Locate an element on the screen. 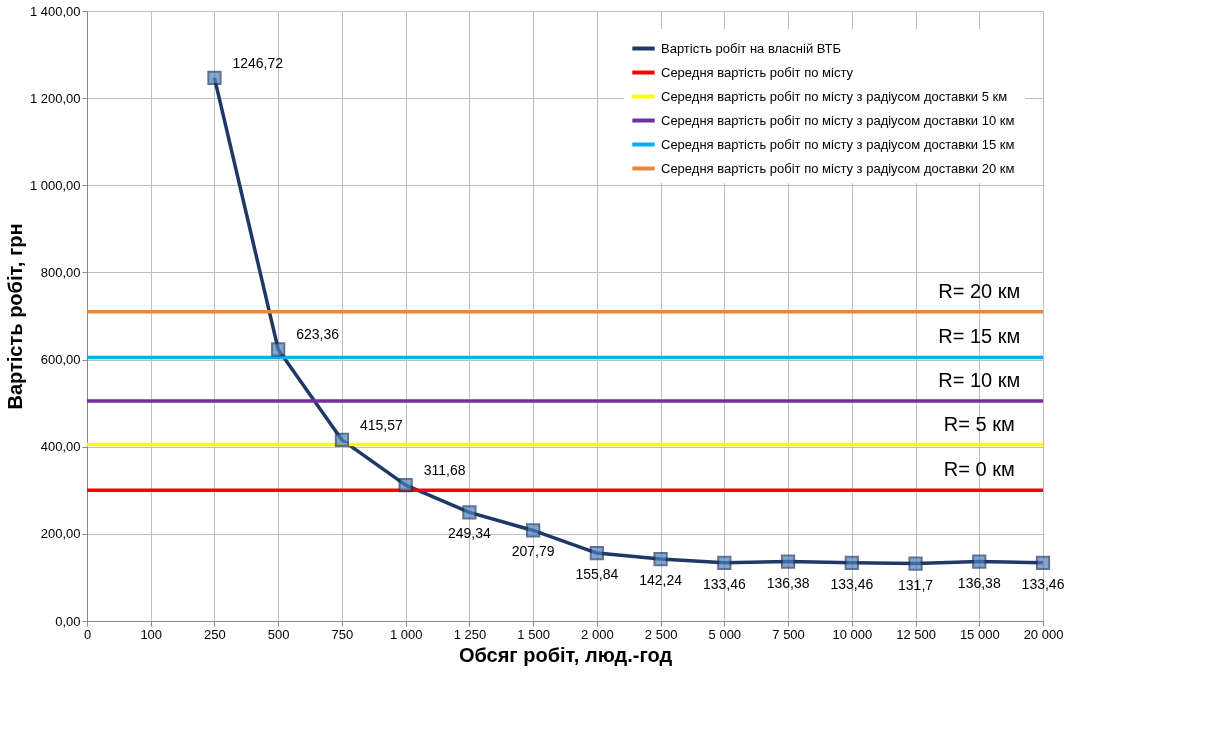  x-tick-label: 7 500 is located at coordinates (788, 634).